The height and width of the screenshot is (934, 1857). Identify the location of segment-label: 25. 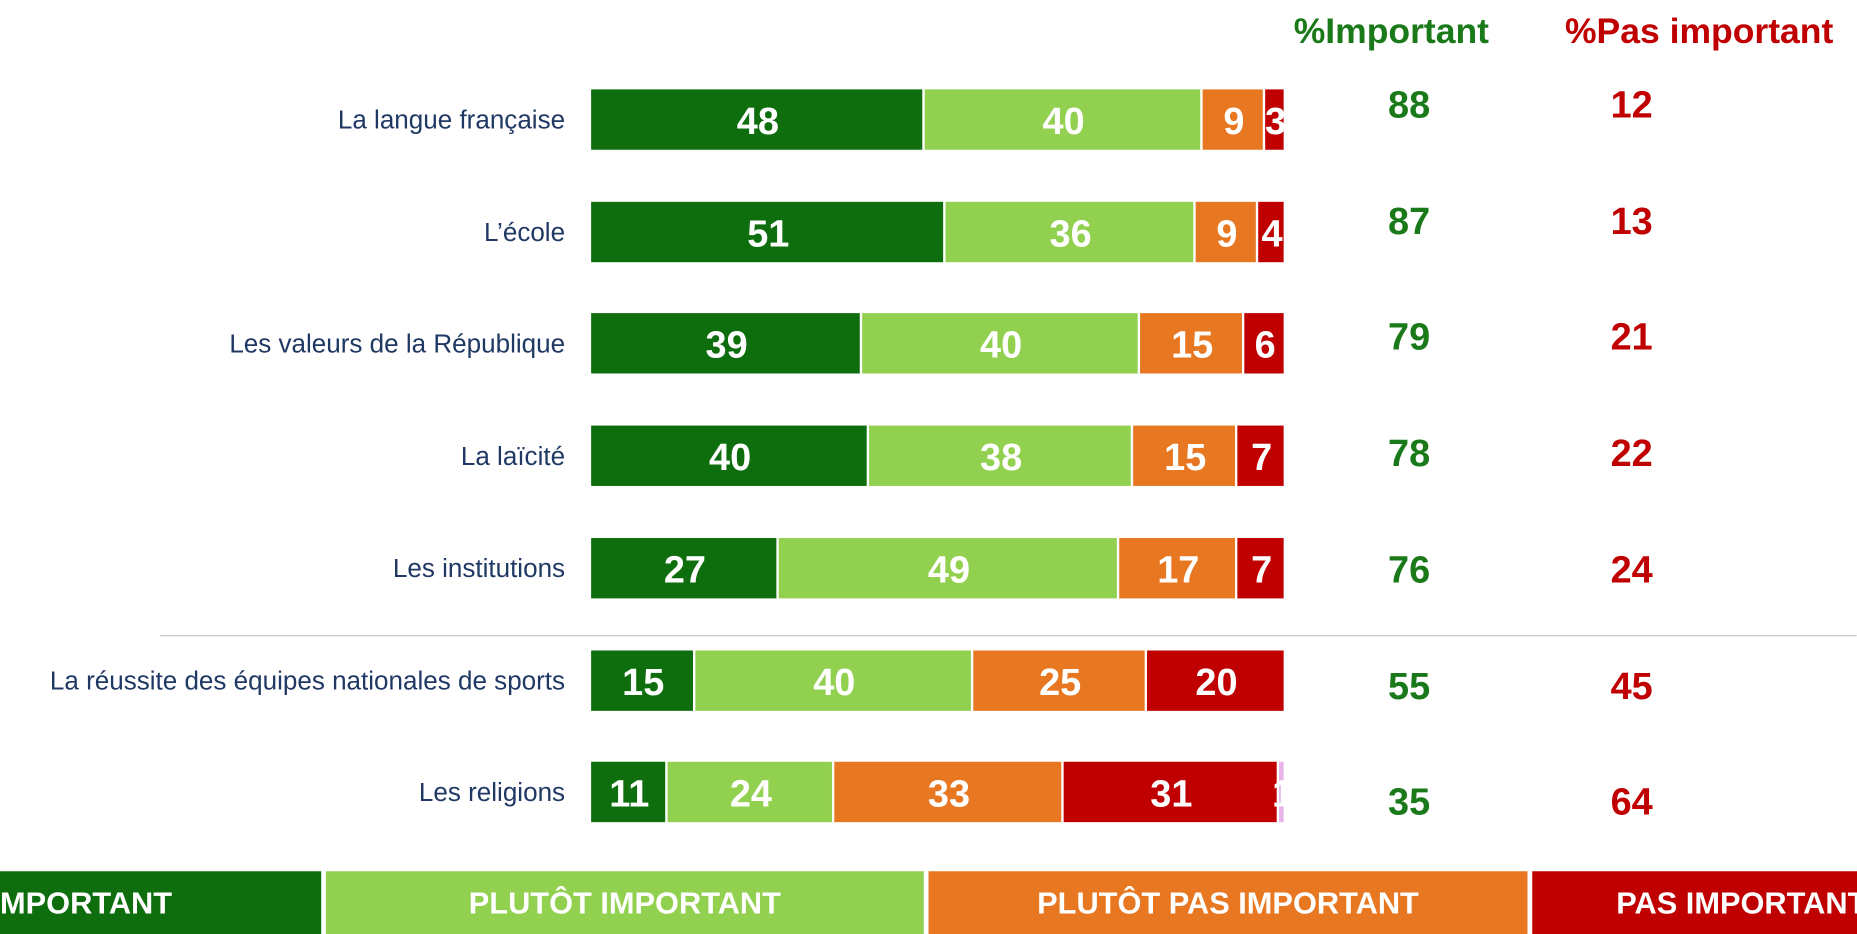
(1060, 683).